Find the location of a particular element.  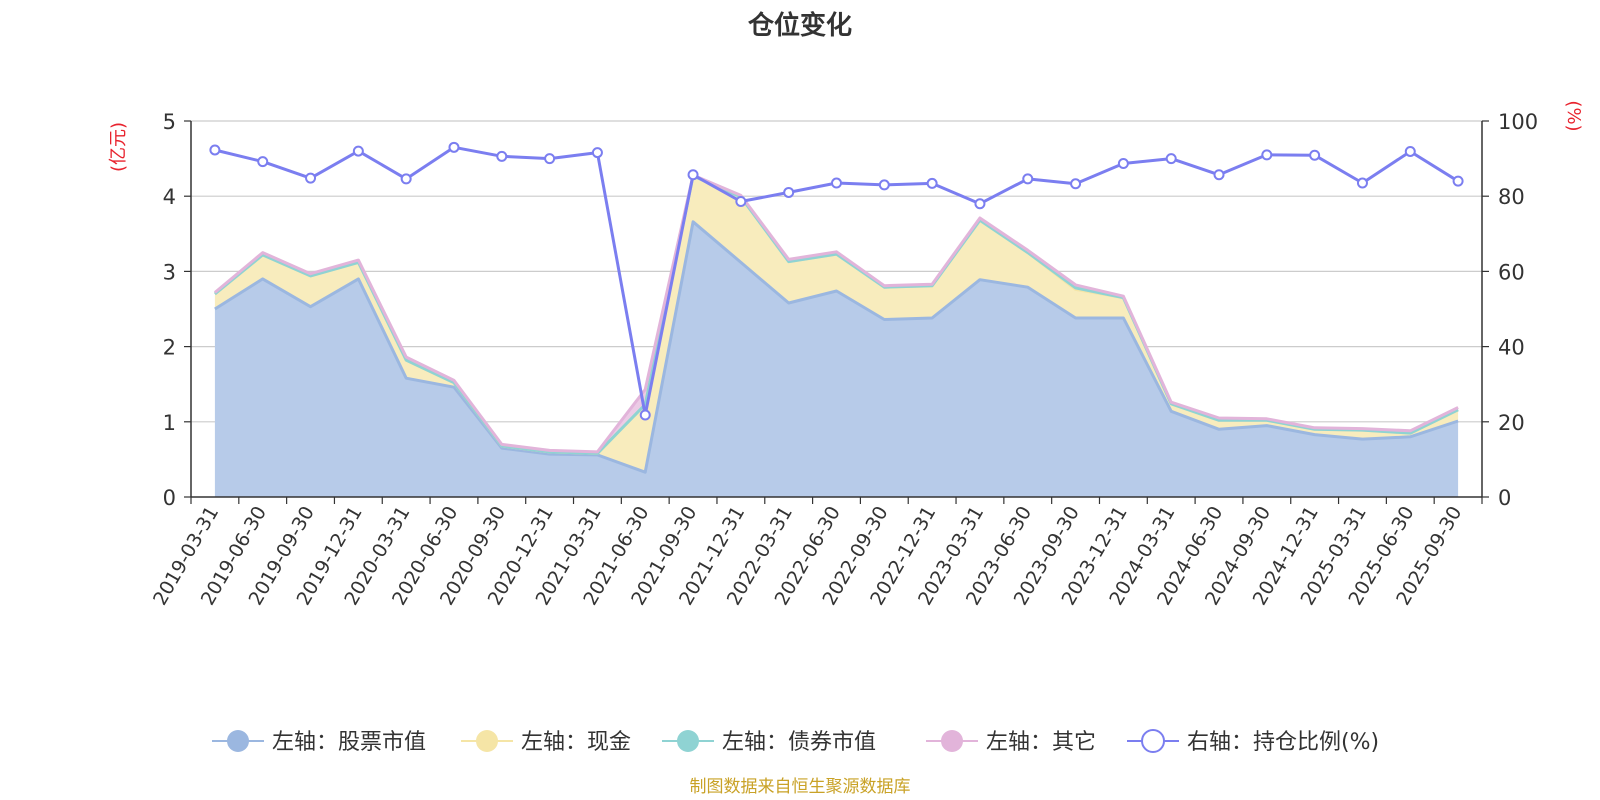

right-axis-unit: (%) is located at coordinates (1573, 115).